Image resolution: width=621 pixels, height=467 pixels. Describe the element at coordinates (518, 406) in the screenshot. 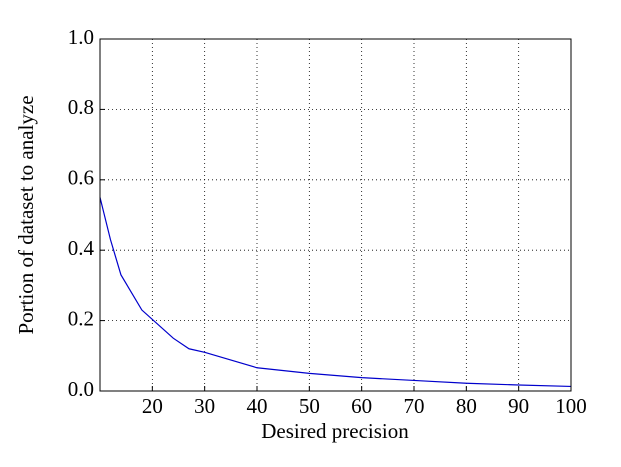

I see `x-tick-label: 90` at that location.